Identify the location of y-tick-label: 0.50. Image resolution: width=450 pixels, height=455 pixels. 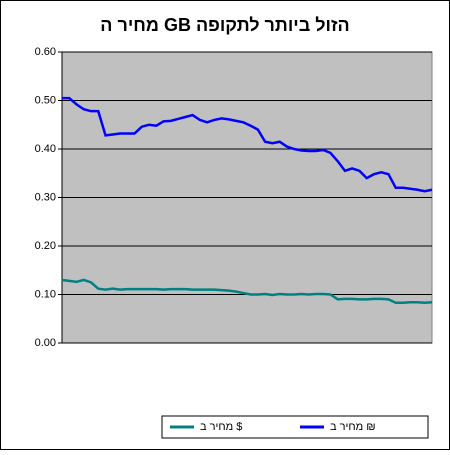
(45, 100).